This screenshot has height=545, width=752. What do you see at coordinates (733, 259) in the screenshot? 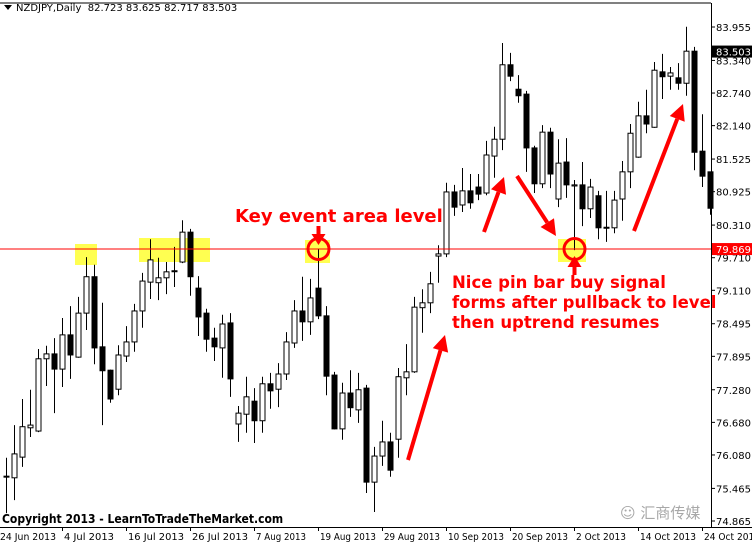
I see `price-tick-label: 79.710` at bounding box center [733, 259].